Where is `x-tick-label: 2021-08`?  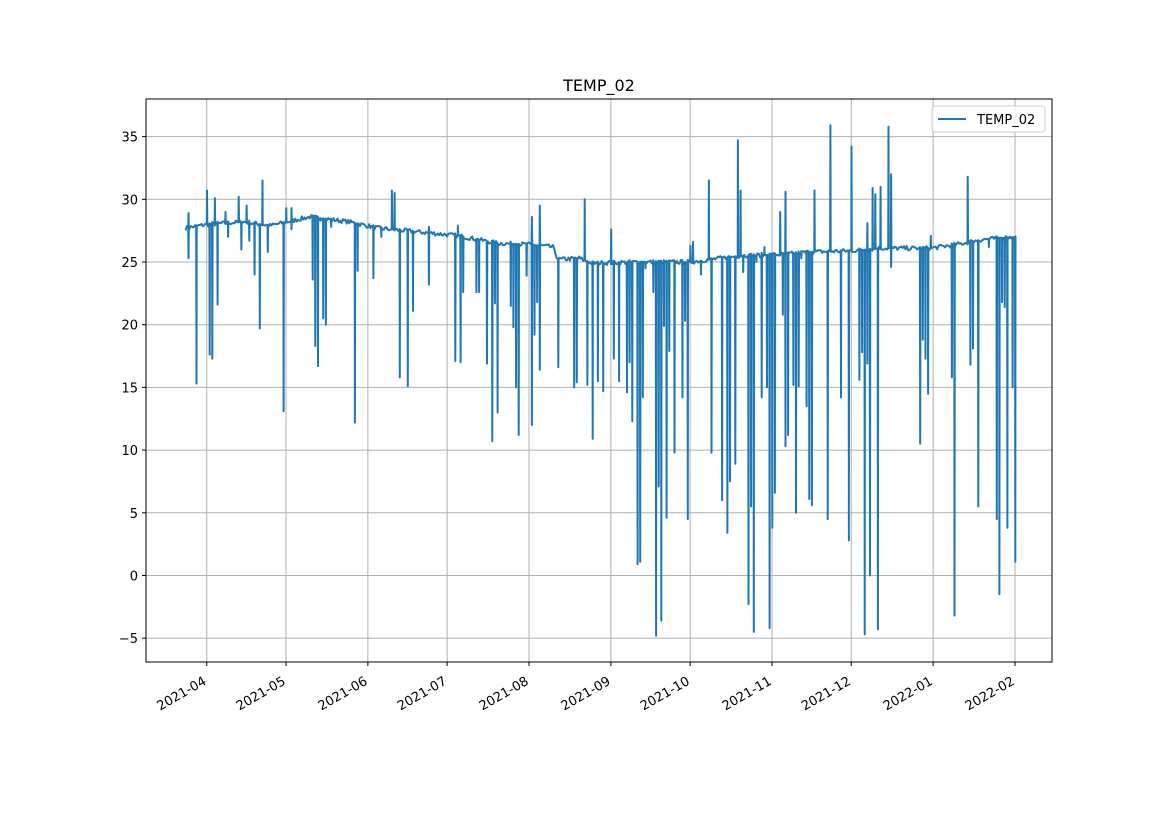
x-tick-label: 2021-08 is located at coordinates (504, 694).